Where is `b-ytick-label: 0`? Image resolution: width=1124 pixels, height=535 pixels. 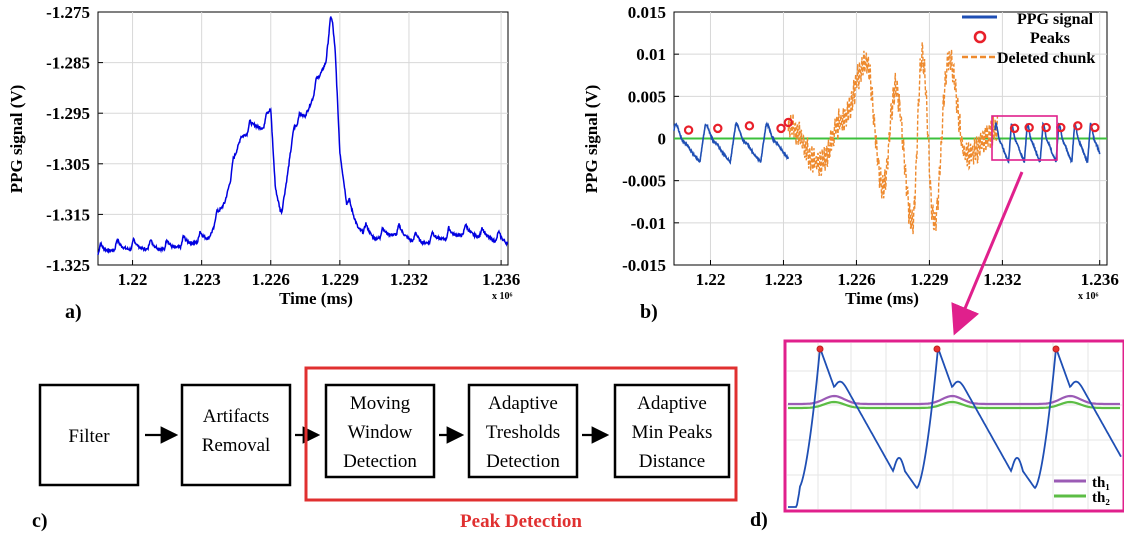
b-ytick-label: 0 is located at coordinates (662, 139).